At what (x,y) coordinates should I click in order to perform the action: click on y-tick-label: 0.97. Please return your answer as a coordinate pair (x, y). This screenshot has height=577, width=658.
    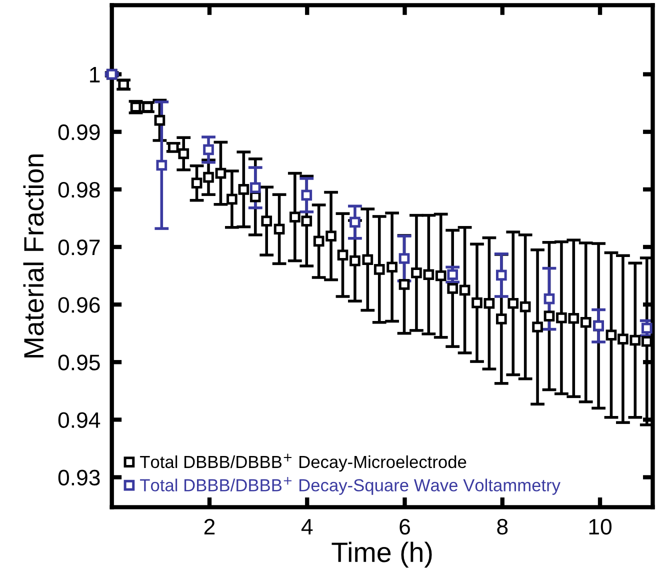
    Looking at the image, I should click on (79, 248).